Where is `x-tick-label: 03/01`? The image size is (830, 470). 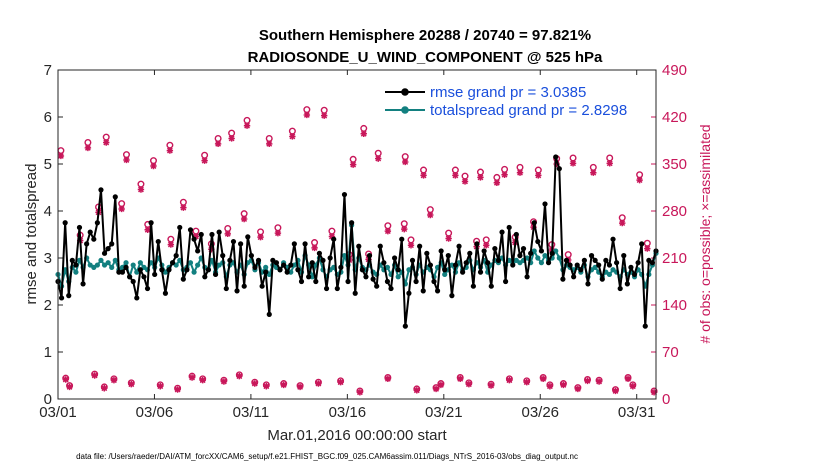 x-tick-label: 03/01 is located at coordinates (58, 412).